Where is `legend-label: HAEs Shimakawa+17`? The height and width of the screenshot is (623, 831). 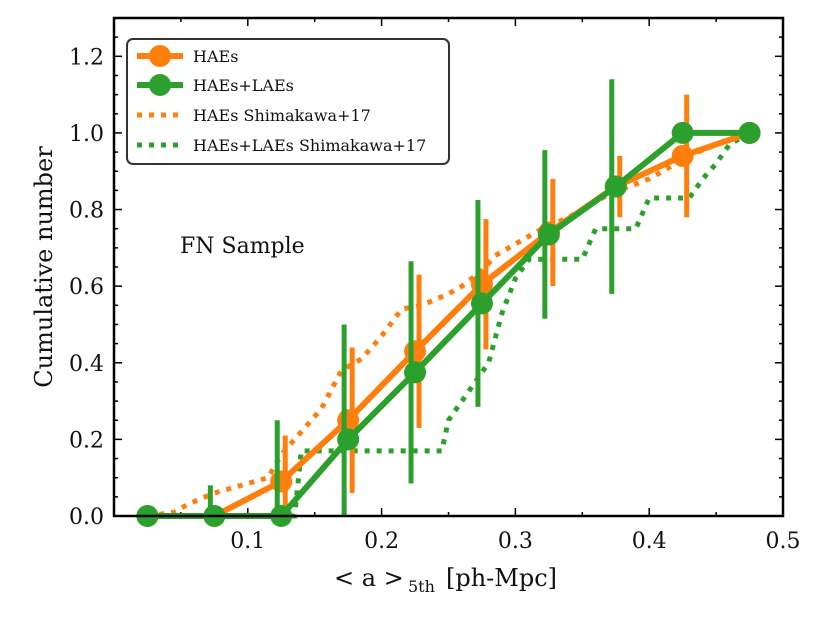
legend-label: HAEs Shimakawa+17 is located at coordinates (282, 115).